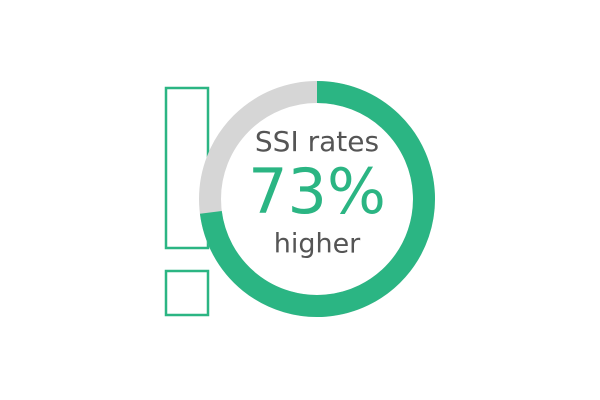 The image size is (600, 400). What do you see at coordinates (317, 141) in the screenshot?
I see `donut-title: SSI rates` at bounding box center [317, 141].